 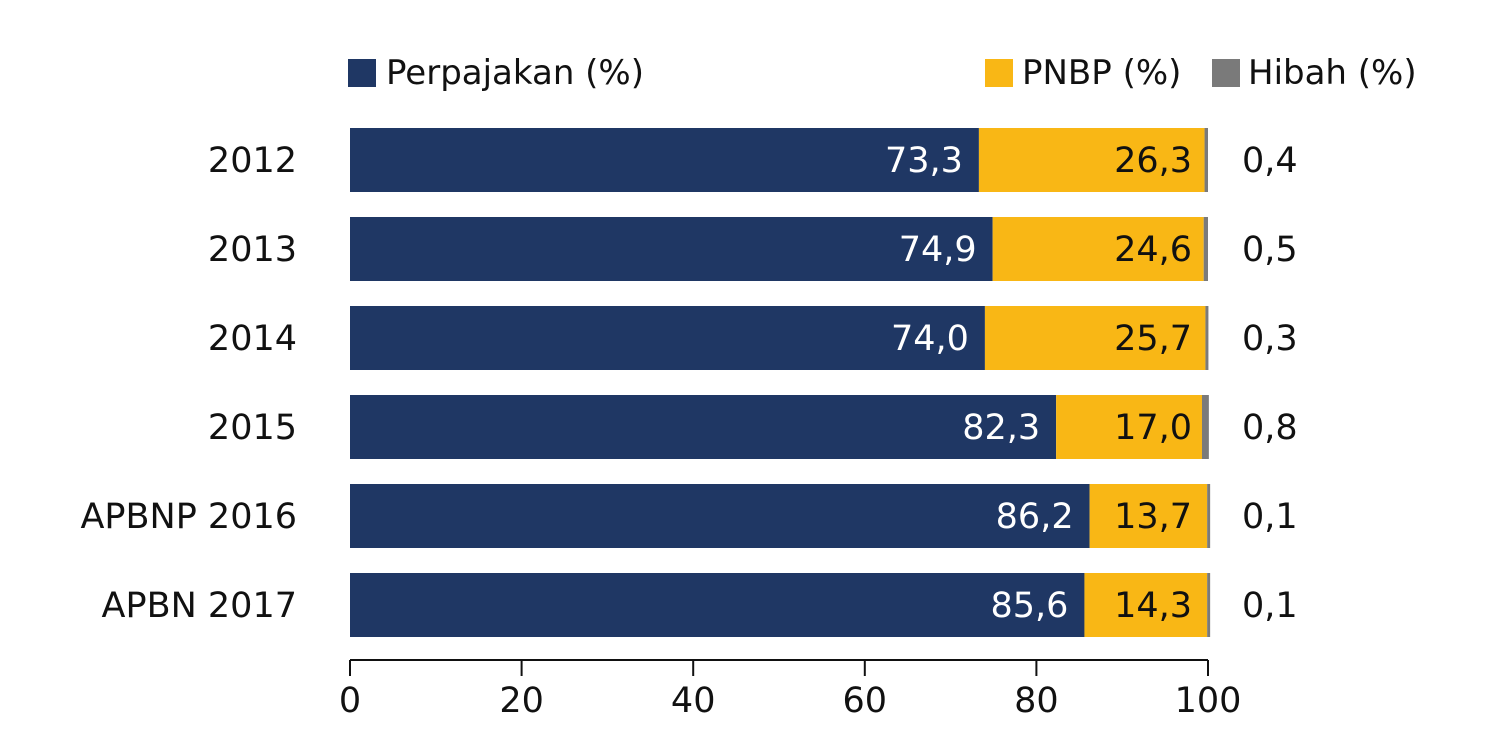 I want to click on x-tick-label: 0, so click(x=350, y=701).